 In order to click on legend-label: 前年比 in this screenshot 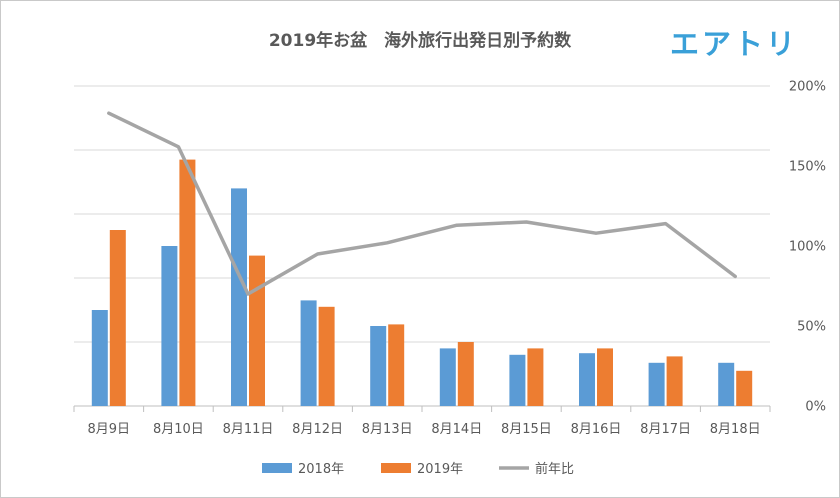, I will do `click(554, 469)`.